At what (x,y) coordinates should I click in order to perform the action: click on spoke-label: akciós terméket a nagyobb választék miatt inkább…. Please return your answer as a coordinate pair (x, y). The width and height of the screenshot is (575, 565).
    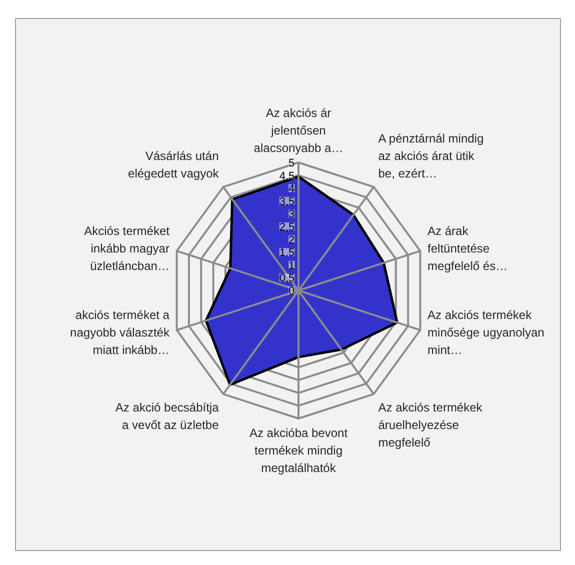
    Looking at the image, I should click on (120, 332).